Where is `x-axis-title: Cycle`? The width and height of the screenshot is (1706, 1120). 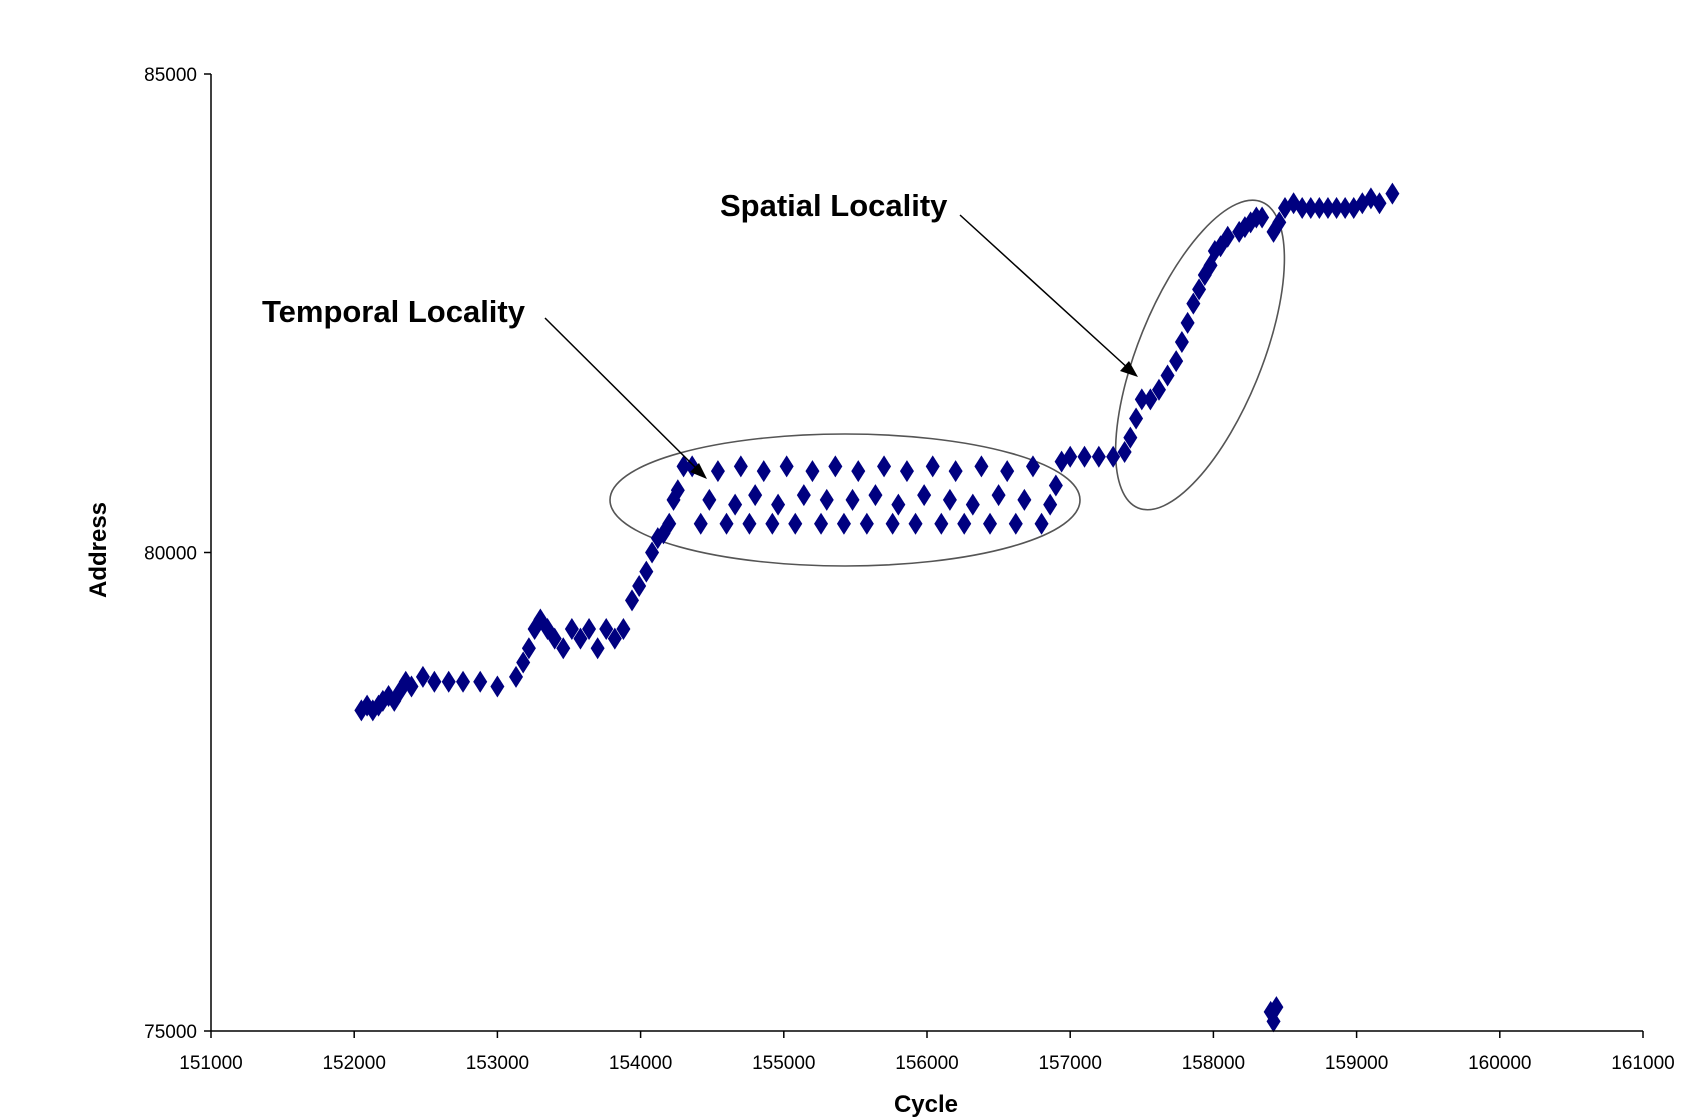
x-axis-title: Cycle is located at coordinates (926, 1104).